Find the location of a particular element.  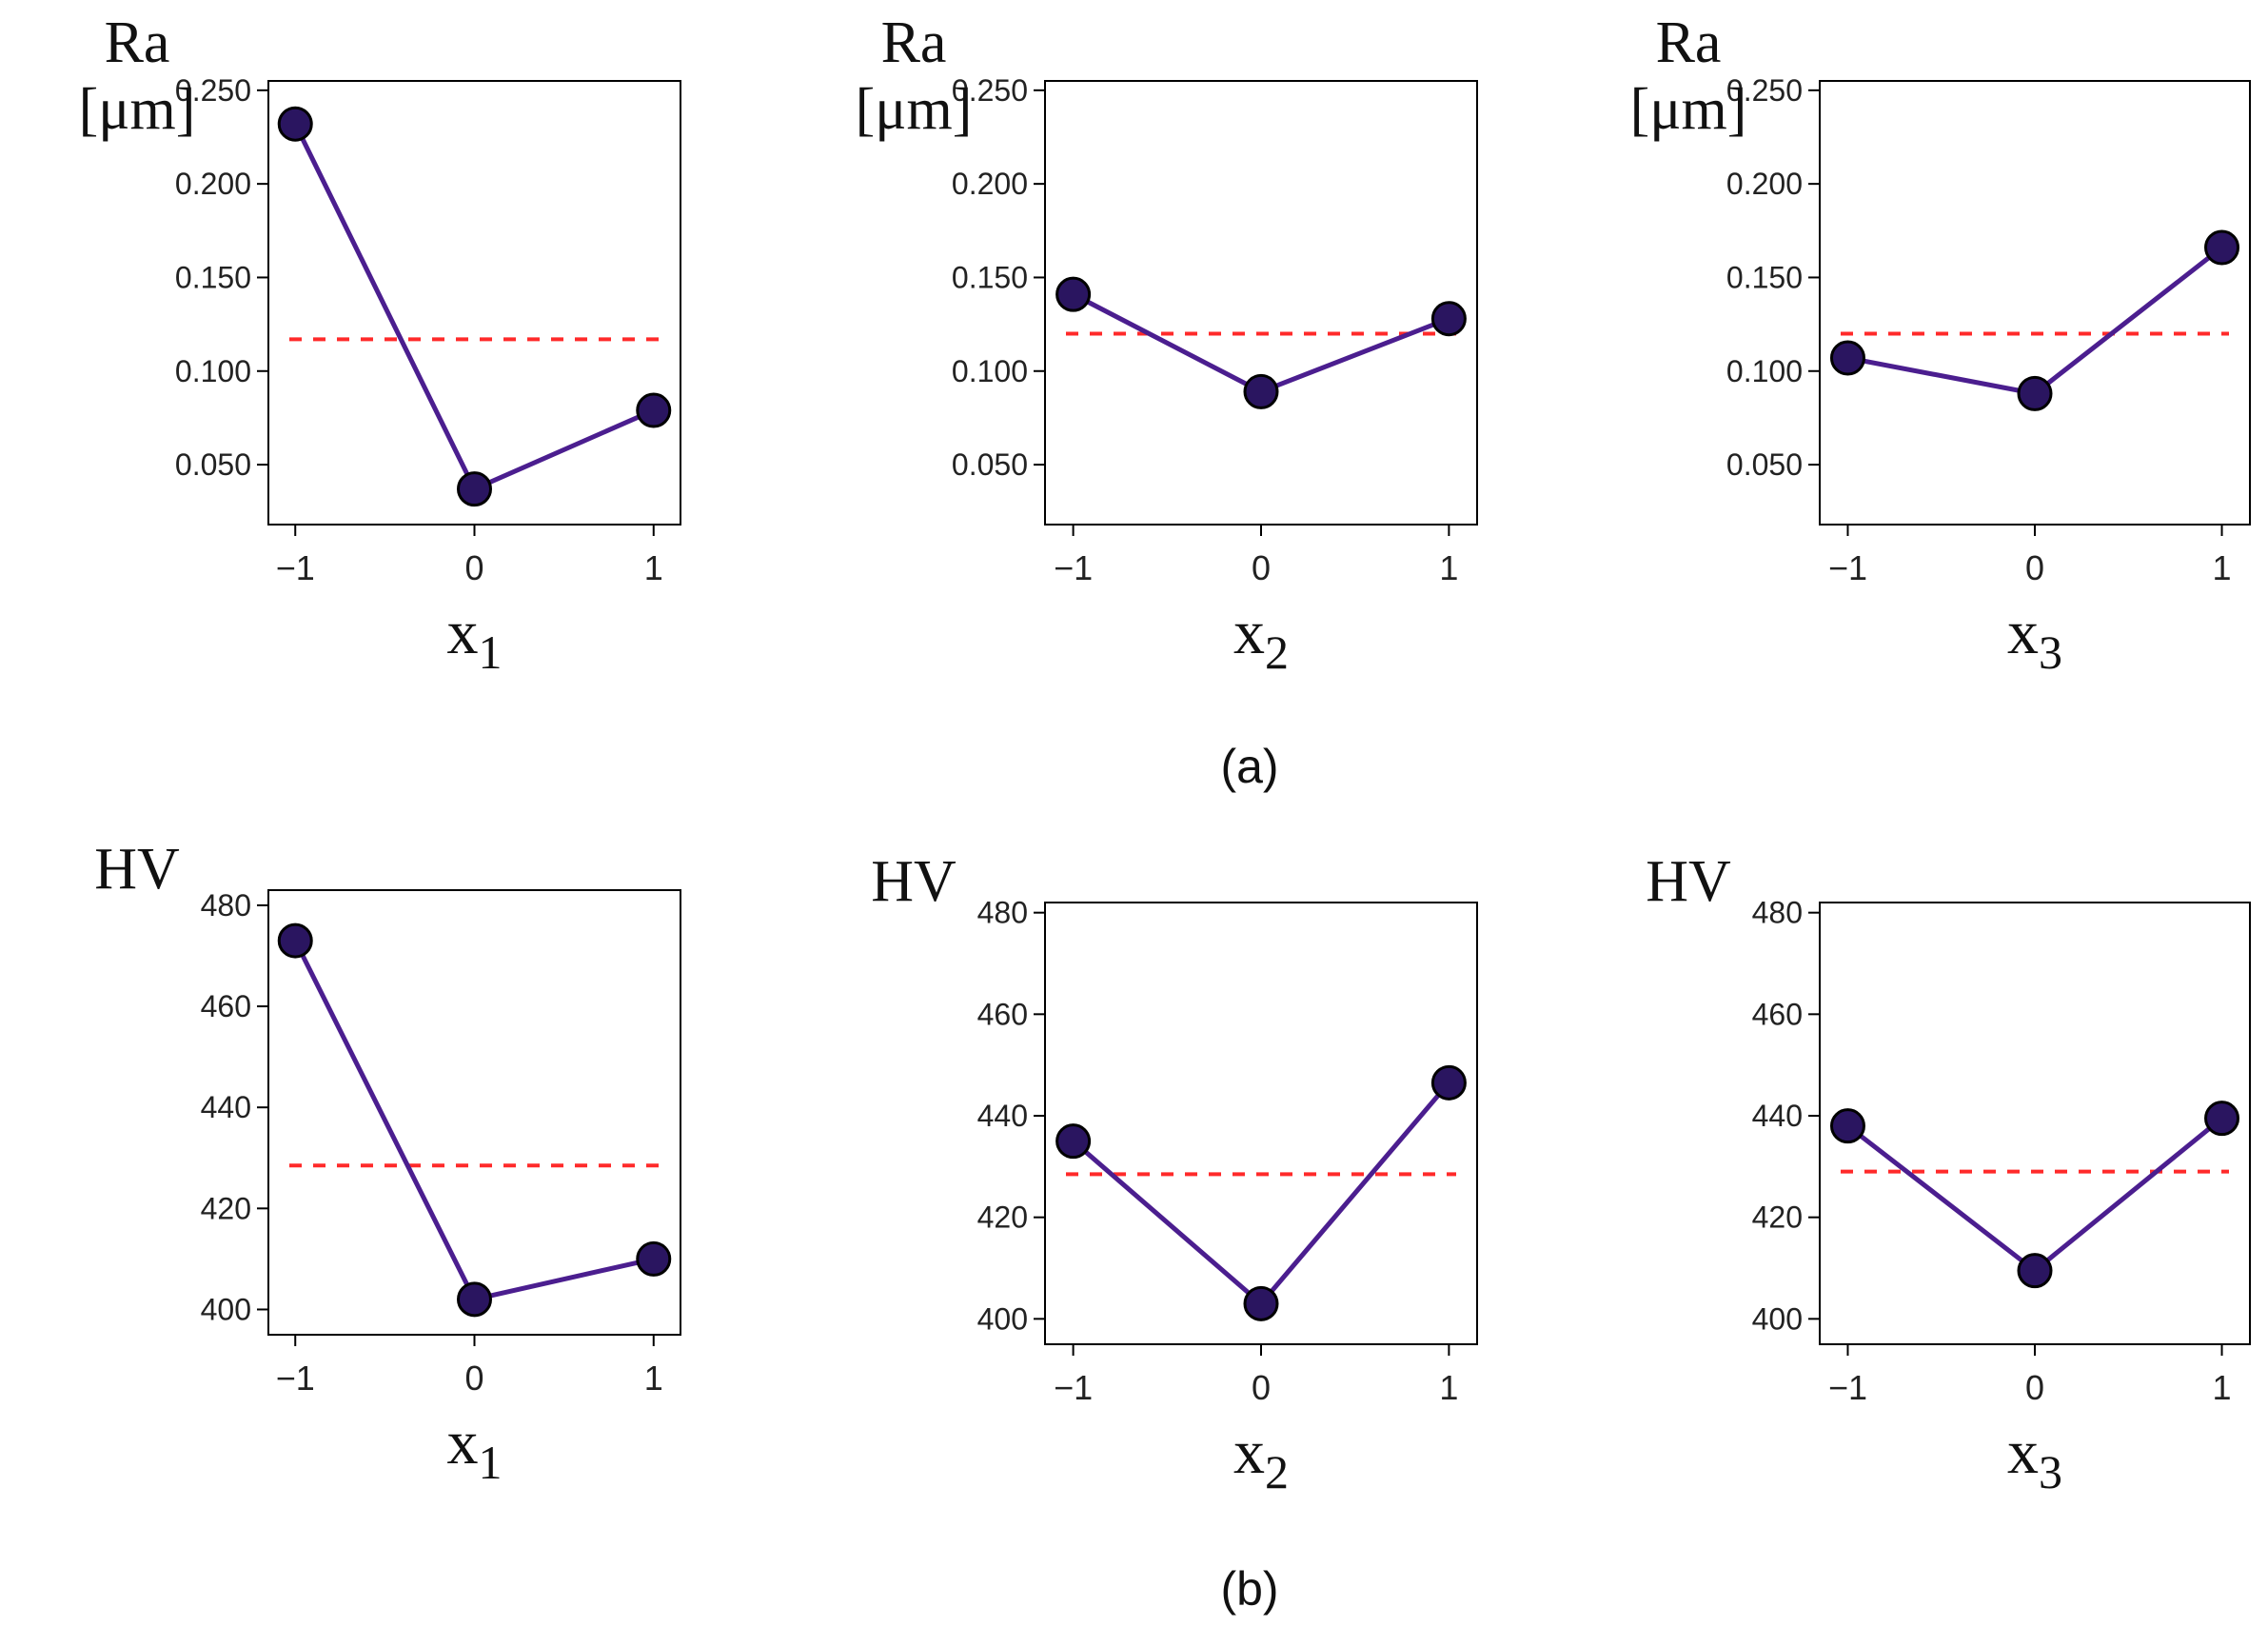

chart-panel-6: 400 420 440 460 480 −1 0 1 HV x3 is located at coordinates (1949, 1173).